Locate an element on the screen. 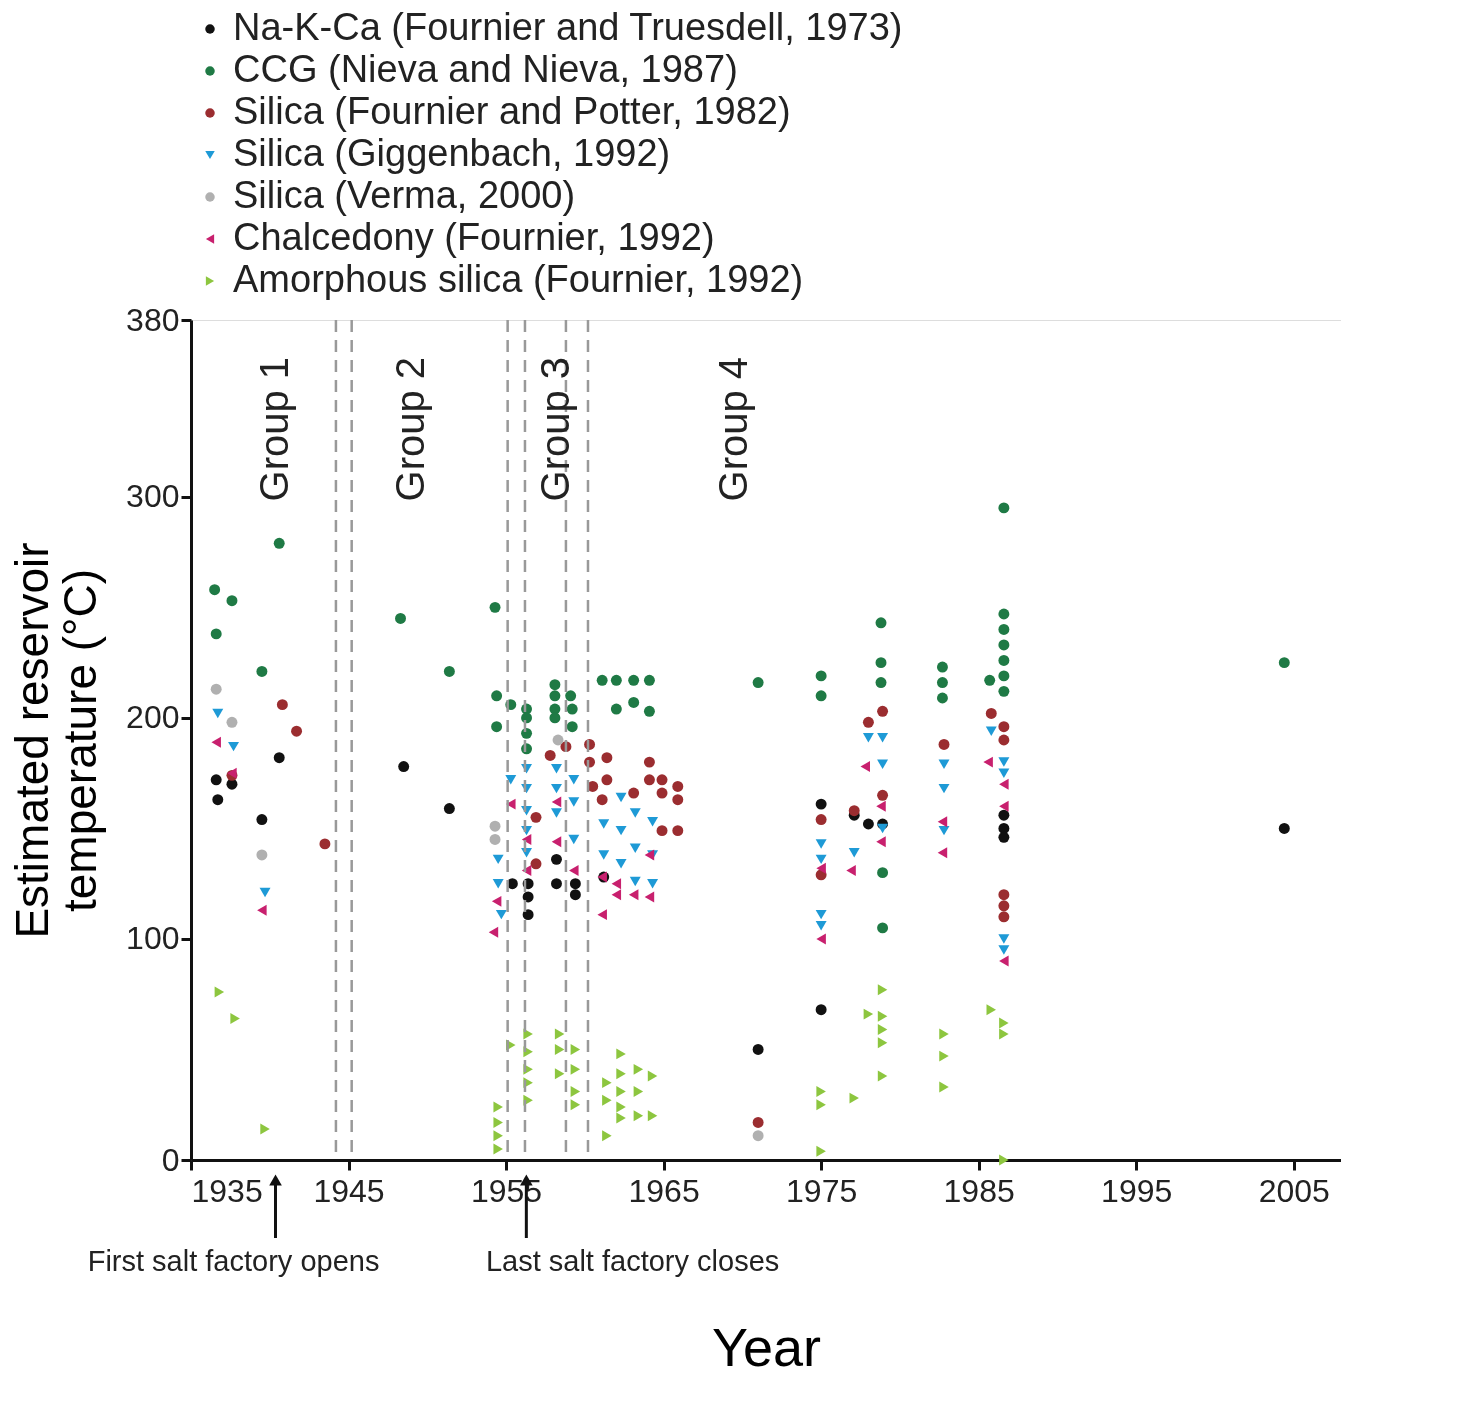 The width and height of the screenshot is (1464, 1427). y-tick-label: 100 is located at coordinates (153, 938).